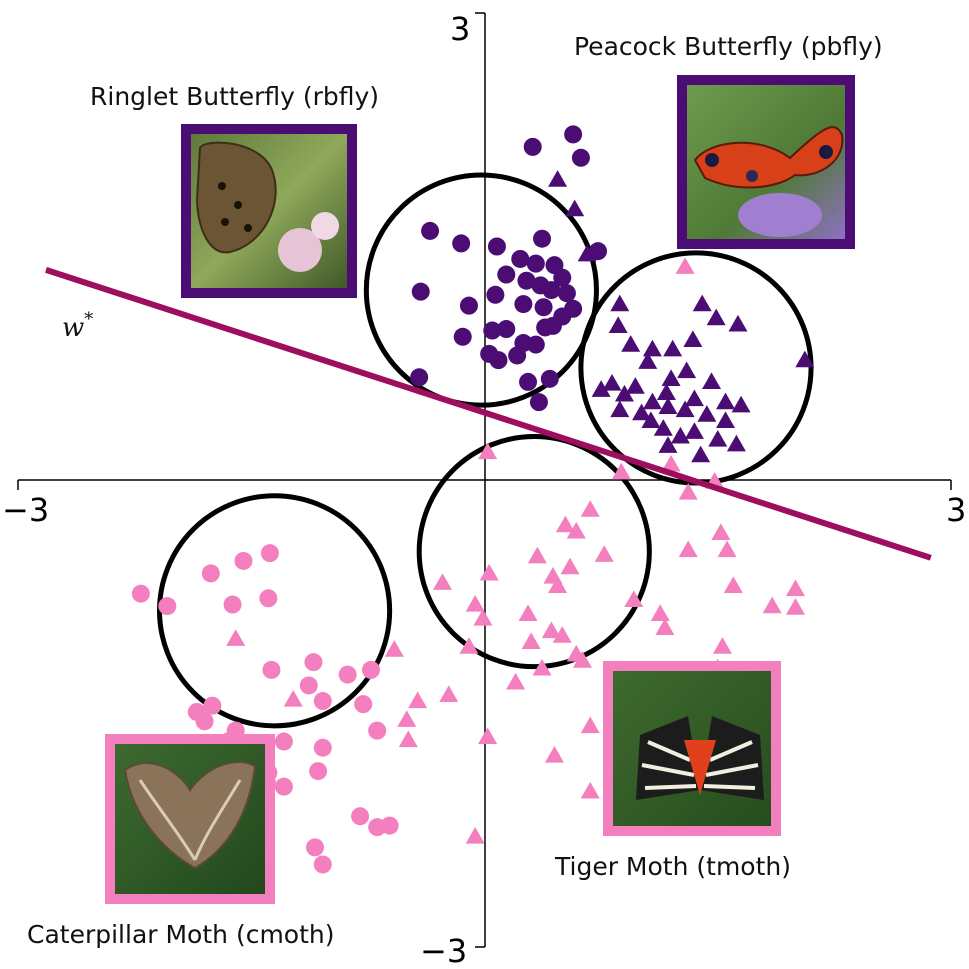 This screenshot has width=969, height=969. Describe the element at coordinates (77, 326) in the screenshot. I see `w-star-label: w*` at that location.